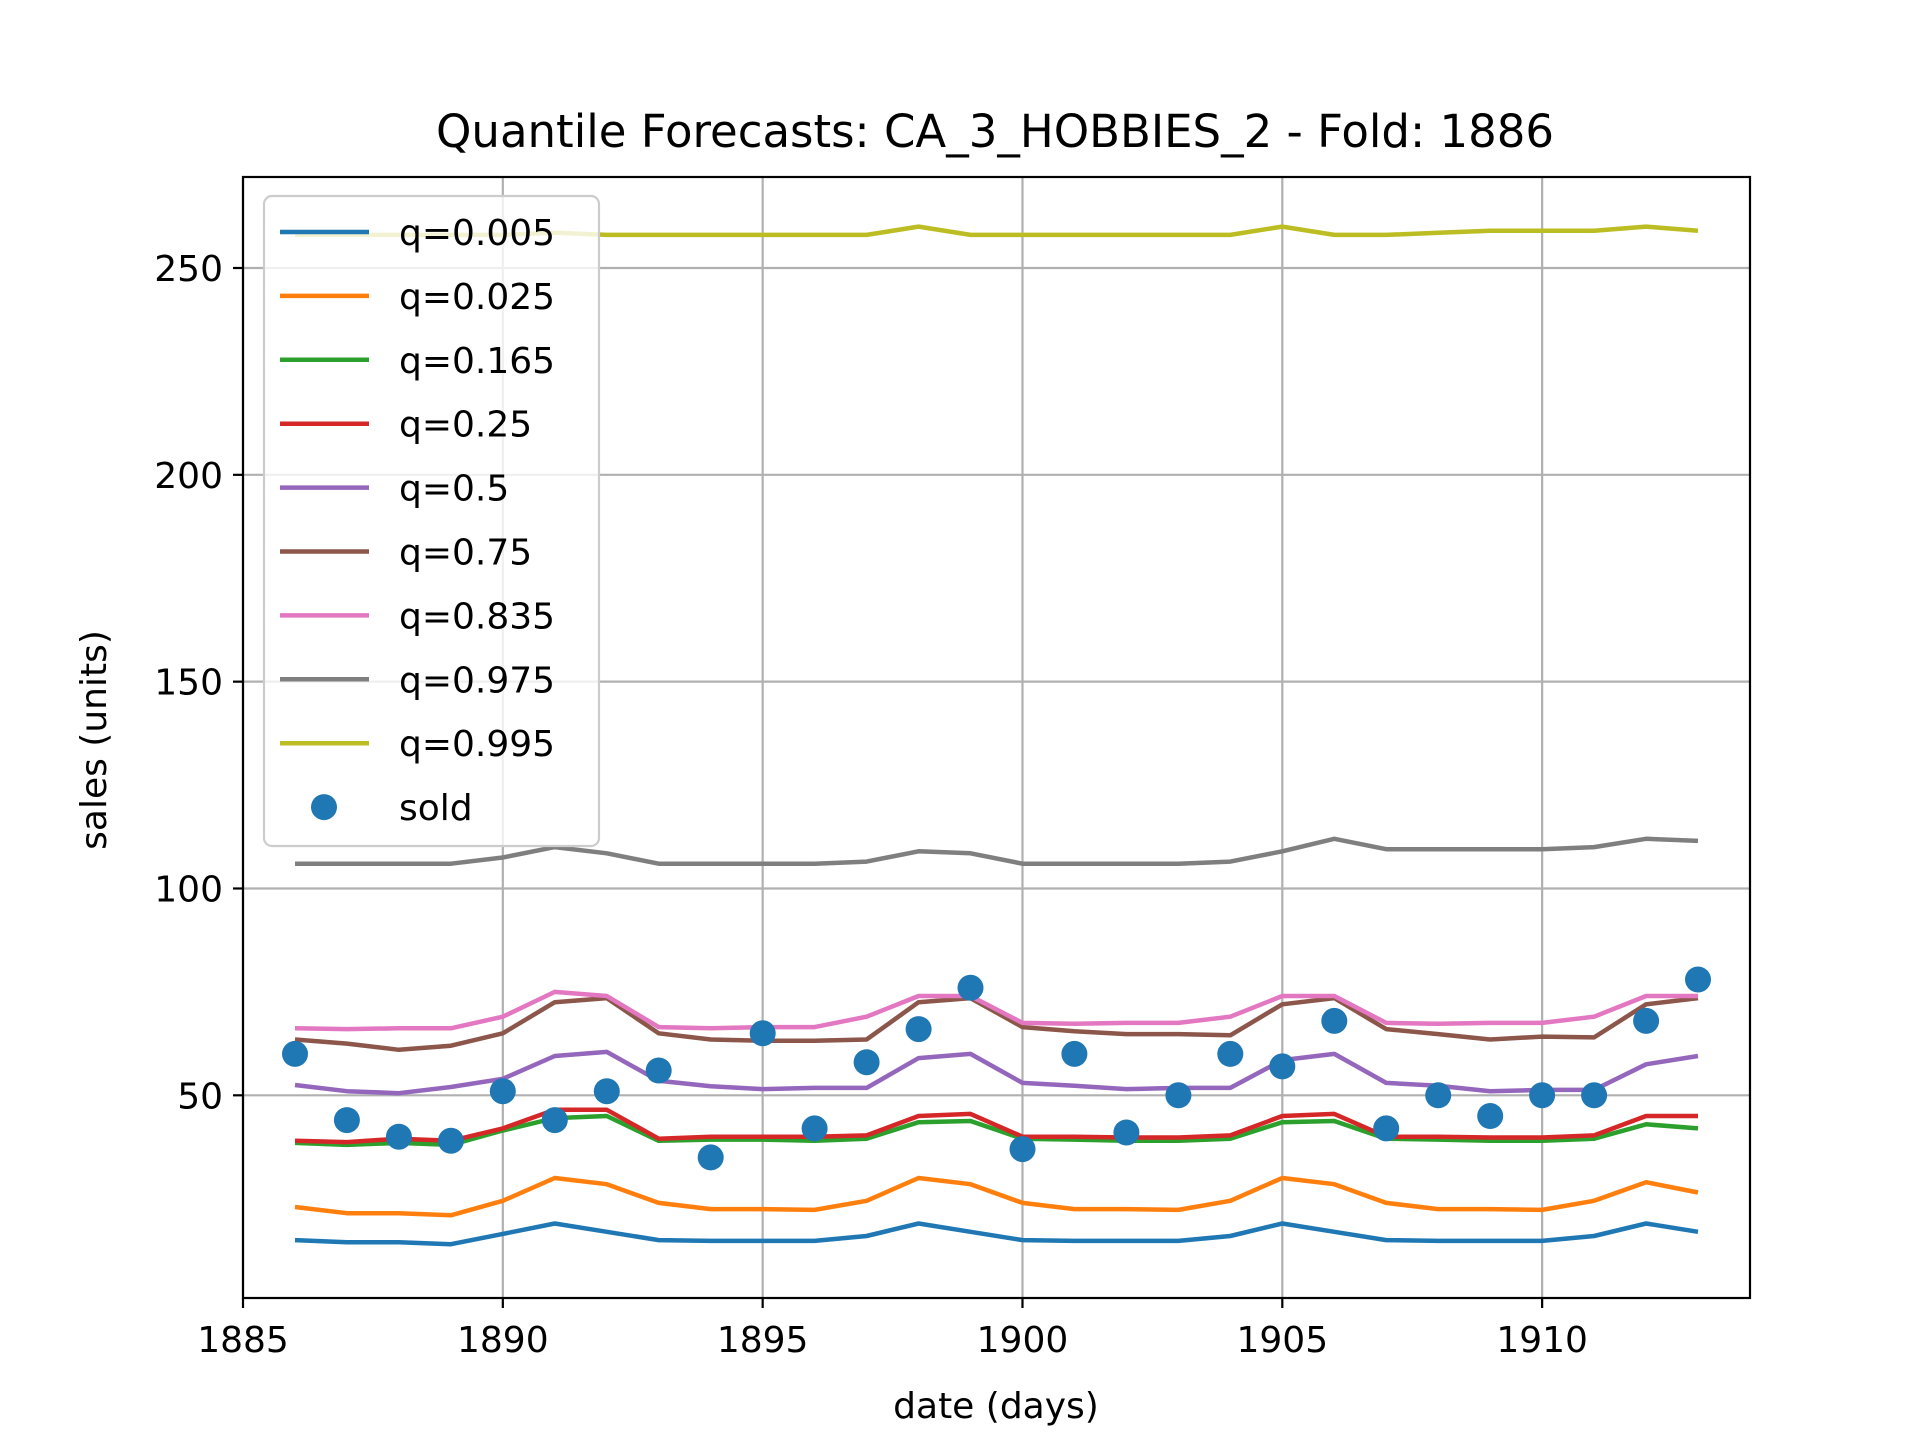  Describe the element at coordinates (996, 1406) in the screenshot. I see `x-axis-label: date (days)` at that location.